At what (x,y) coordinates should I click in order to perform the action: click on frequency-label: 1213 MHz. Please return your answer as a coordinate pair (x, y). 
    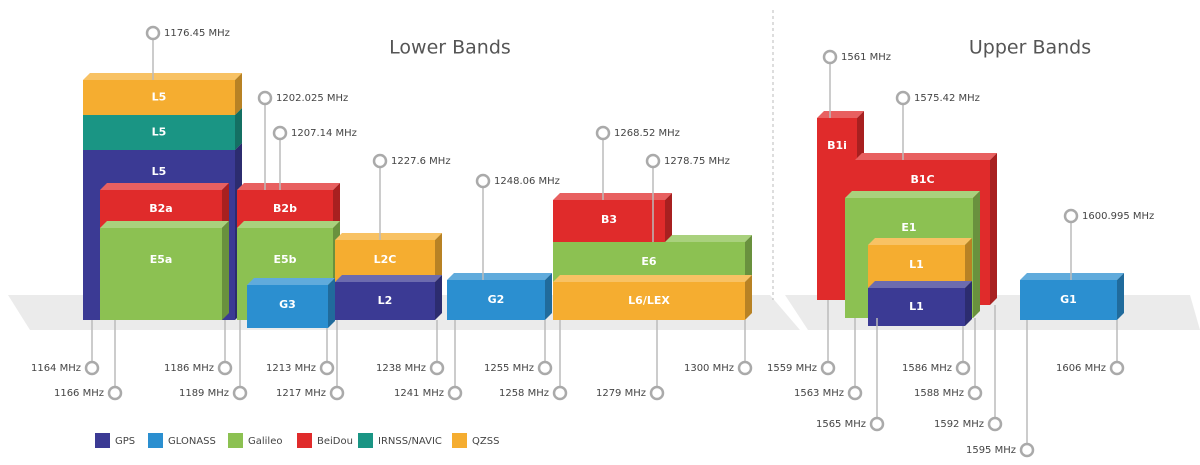
    Looking at the image, I should click on (291, 368).